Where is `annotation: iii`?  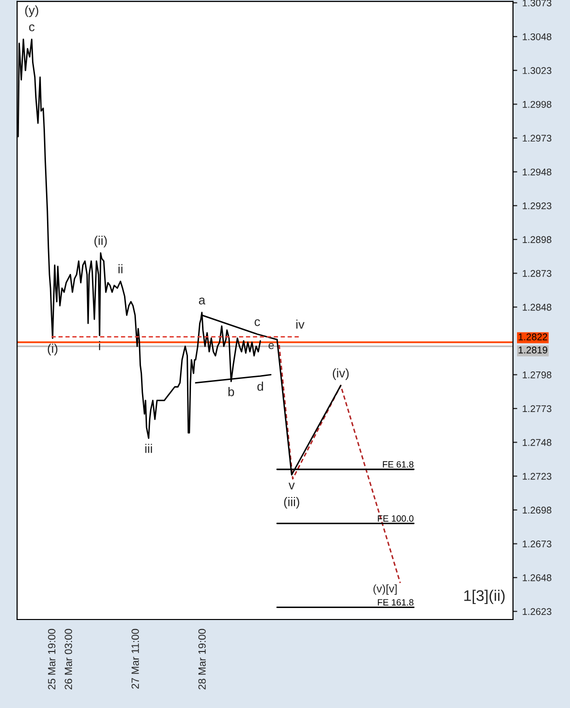
annotation: iii is located at coordinates (148, 448).